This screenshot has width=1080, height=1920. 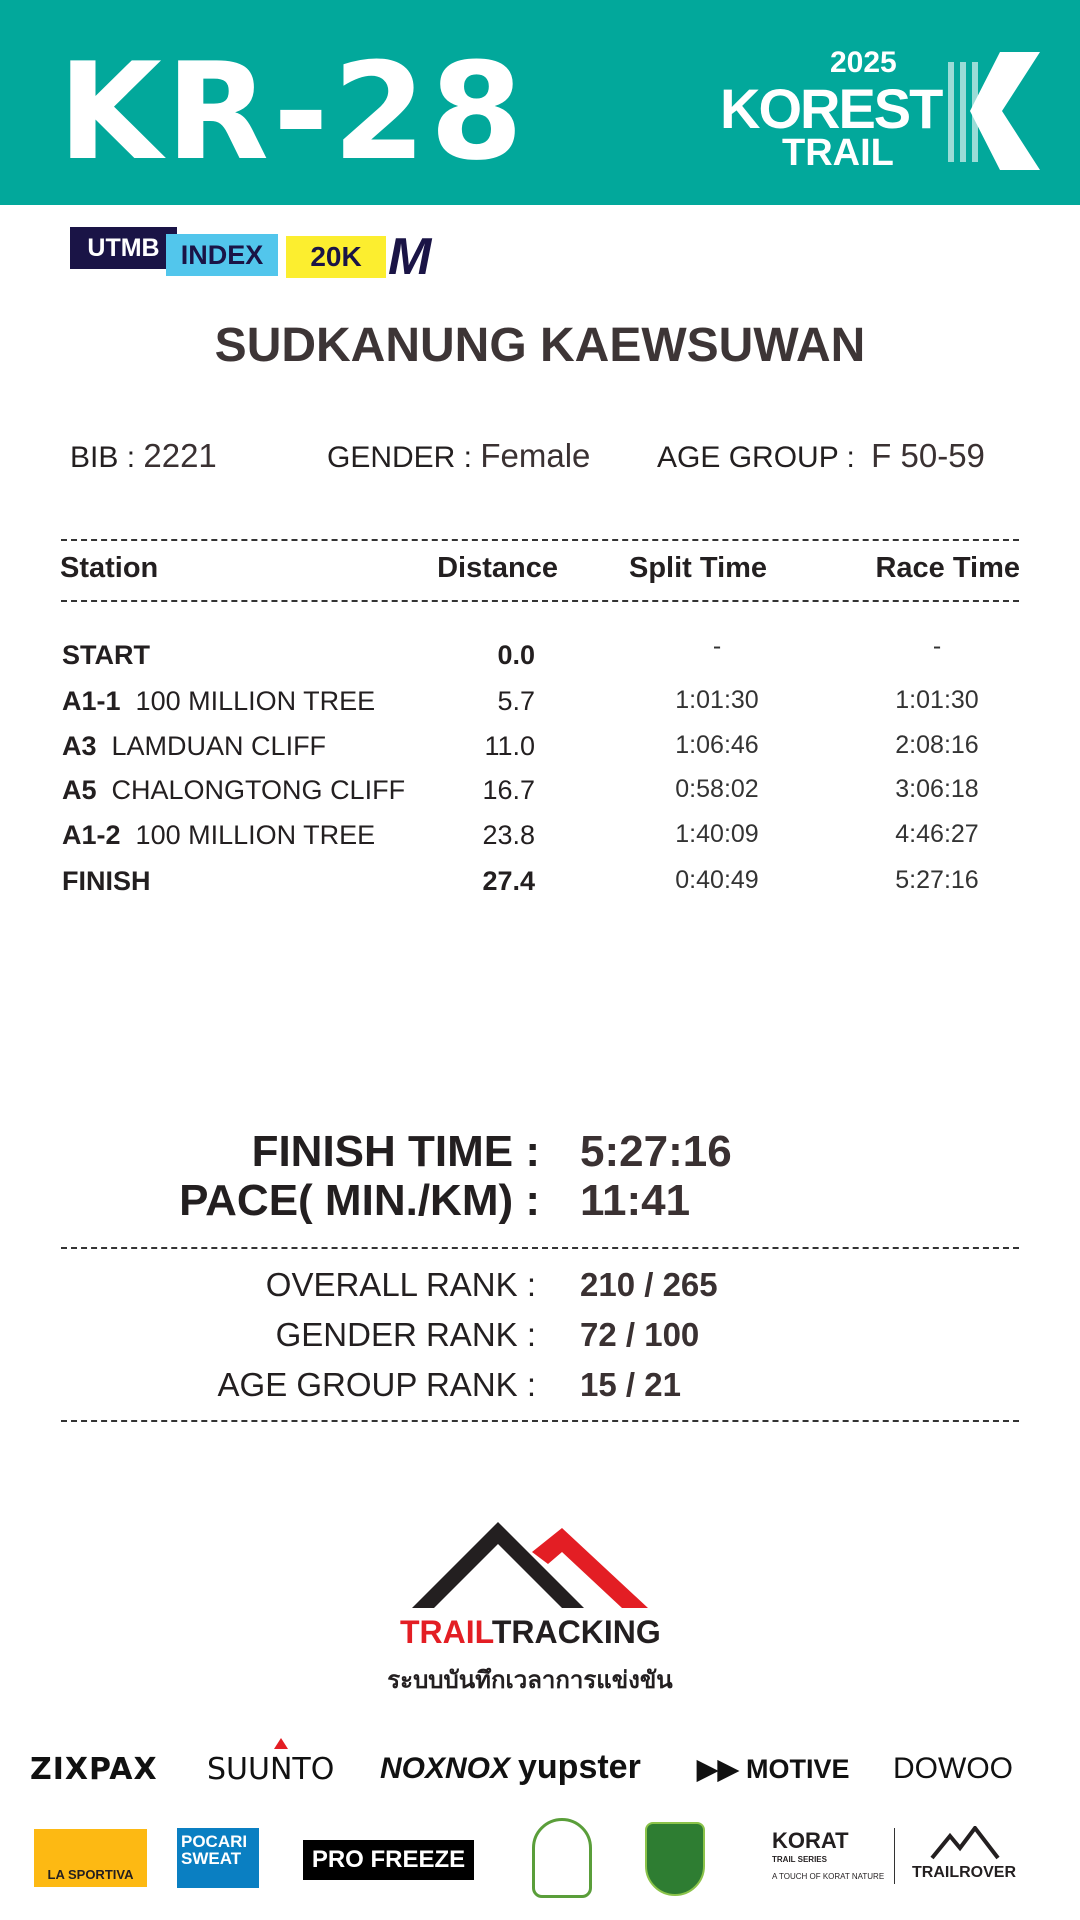 I want to click on col-race: Race Time, so click(x=947, y=568).